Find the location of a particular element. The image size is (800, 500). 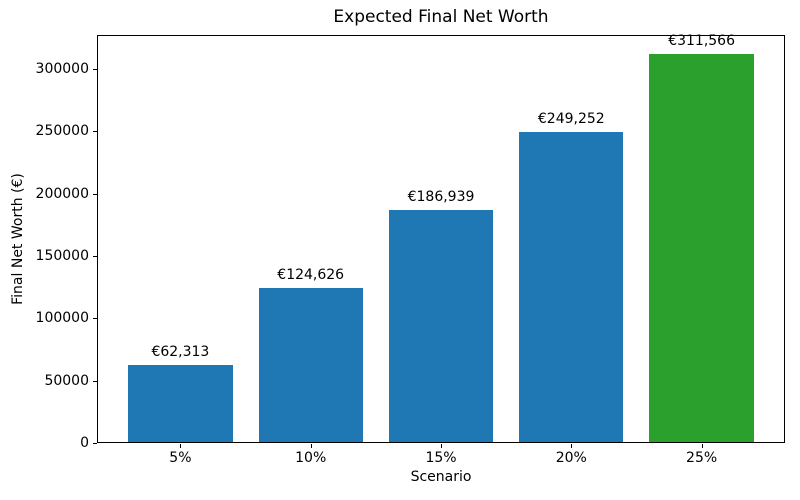

bar-value-label: €186,939 is located at coordinates (441, 196).